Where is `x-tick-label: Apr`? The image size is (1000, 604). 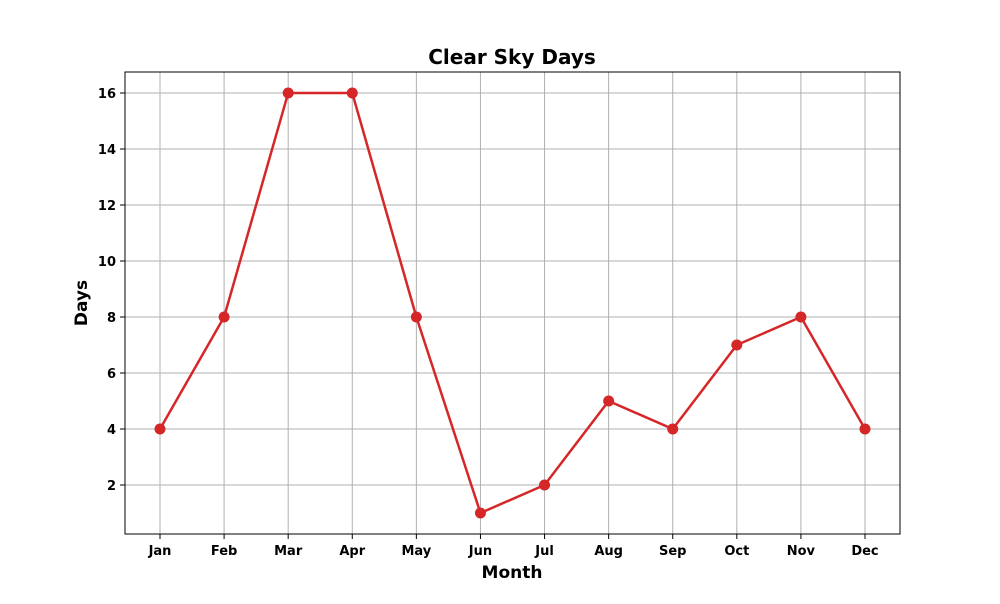 x-tick-label: Apr is located at coordinates (352, 551).